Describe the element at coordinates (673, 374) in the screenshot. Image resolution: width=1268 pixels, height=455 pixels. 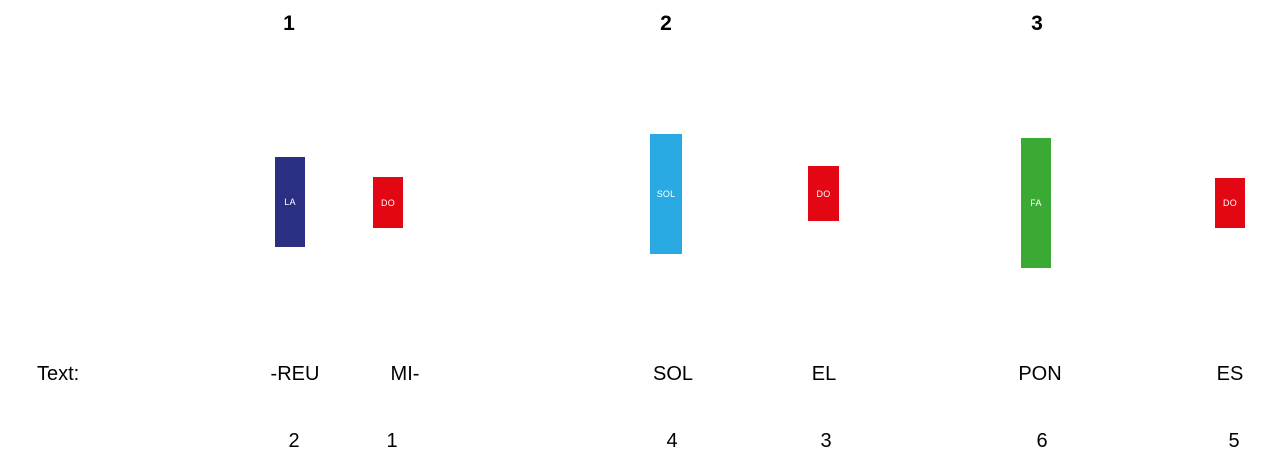
I see `syllable-sol: SOL` at that location.